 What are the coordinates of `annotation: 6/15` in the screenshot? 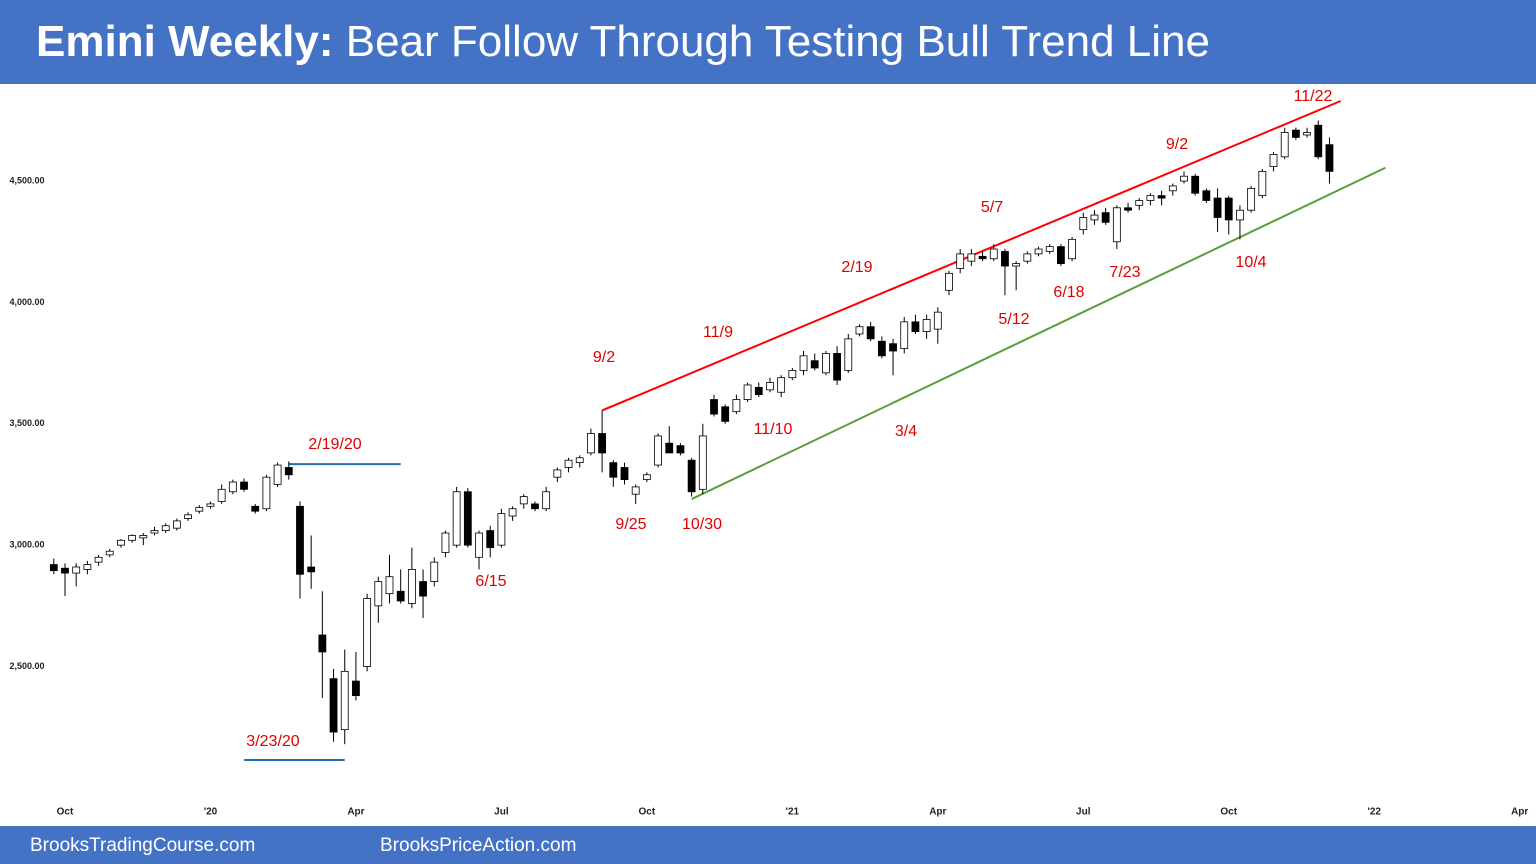 It's located at (490, 581).